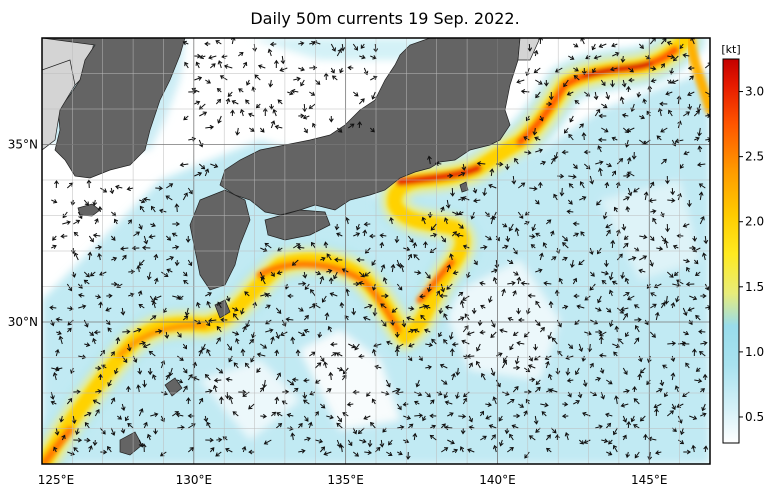  I want to click on colorbar-tick-label: 0.5, so click(754, 417).